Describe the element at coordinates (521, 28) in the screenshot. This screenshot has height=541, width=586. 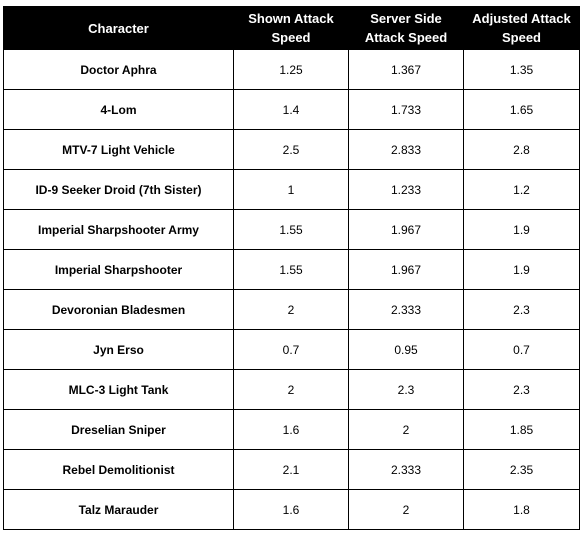
I see `header-adjusted-attack-speed: Adjusted Attack Speed` at that location.